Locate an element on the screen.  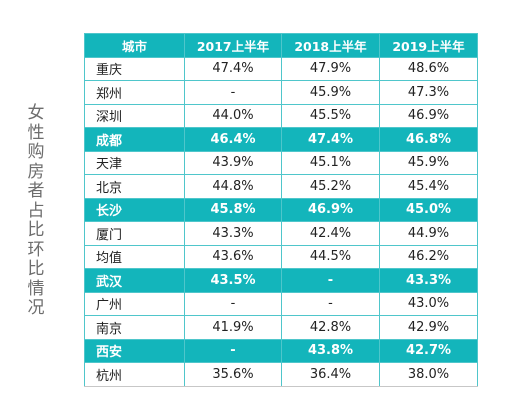
value-cell-2017: 46.4% is located at coordinates (233, 139).